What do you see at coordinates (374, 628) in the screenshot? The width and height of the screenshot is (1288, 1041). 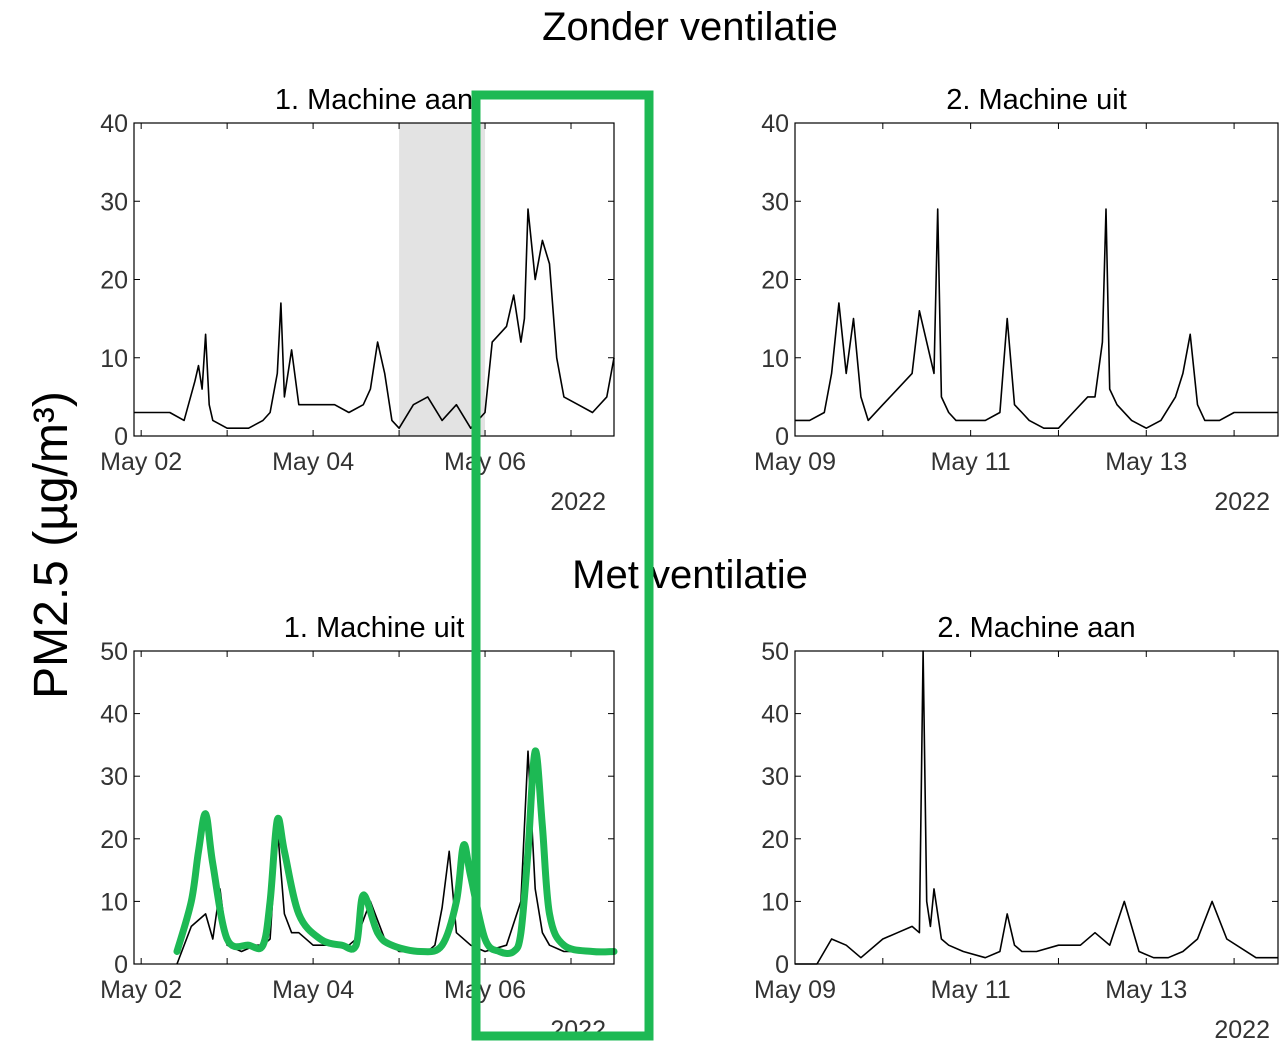 I see `panel-title: 1. Machine uit` at bounding box center [374, 628].